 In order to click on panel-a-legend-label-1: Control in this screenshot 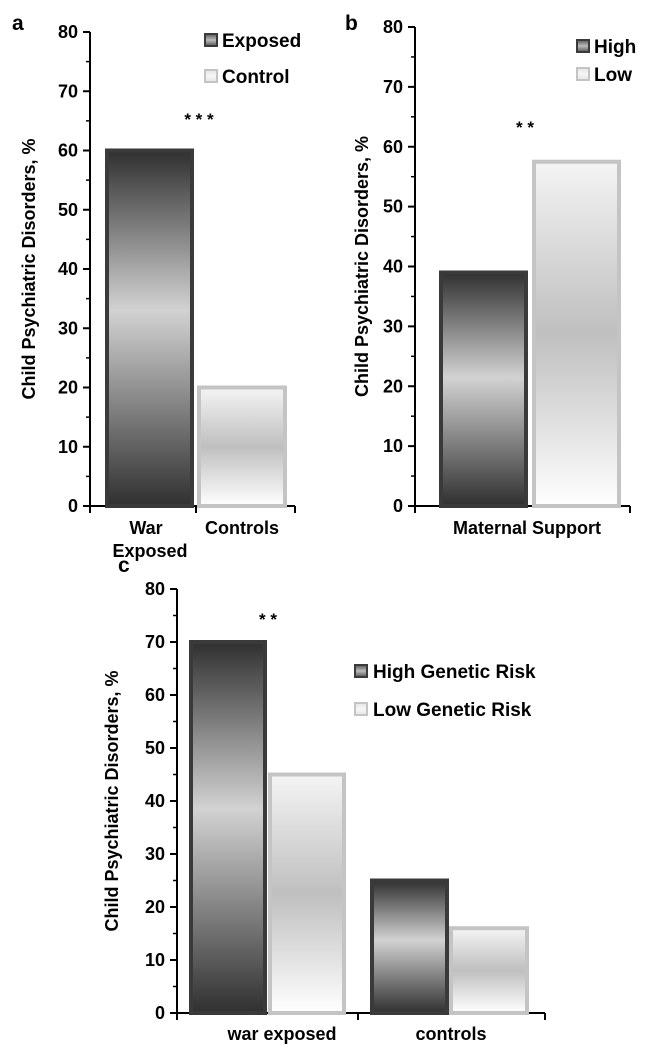, I will do `click(256, 77)`.